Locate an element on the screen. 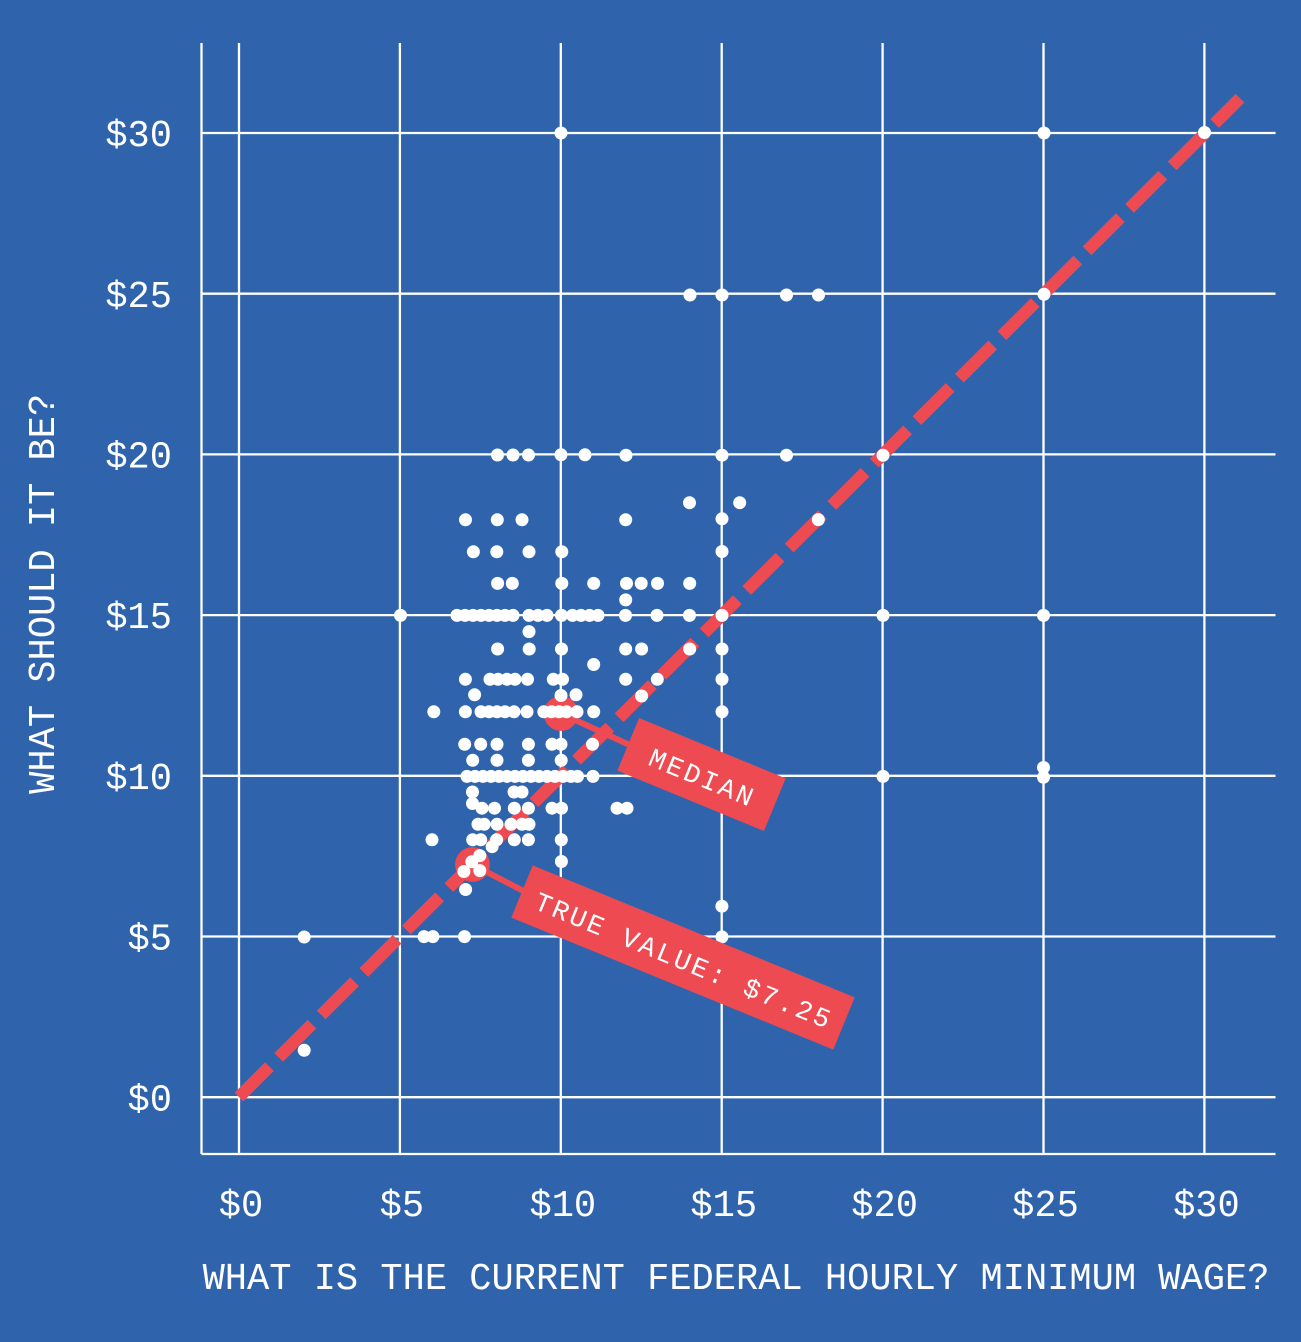  svg-text: WHAT SHOULD IT BE? is located at coordinates (45, 594).